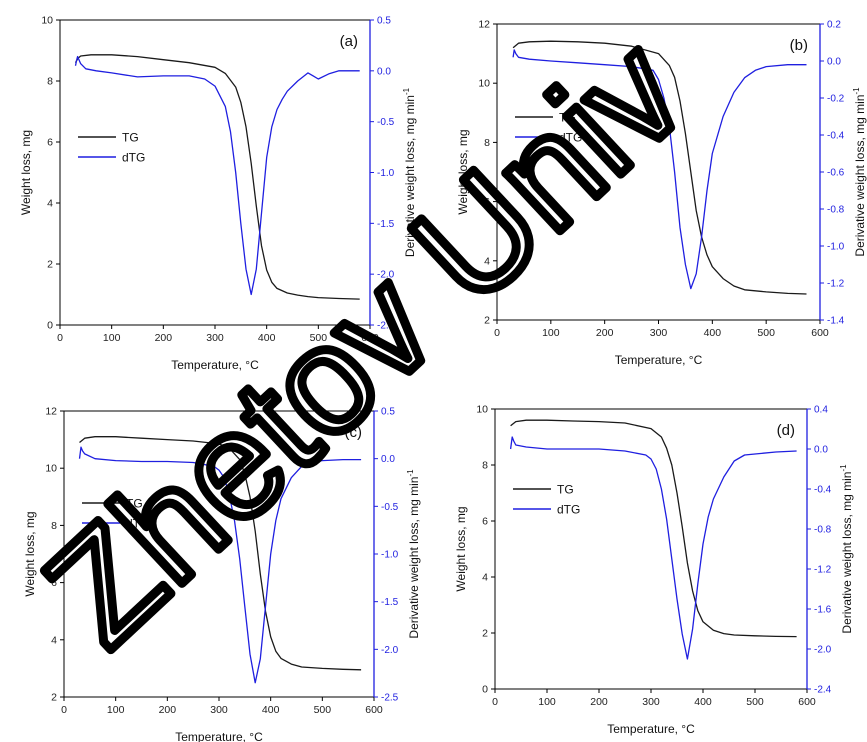 The width and height of the screenshot is (867, 742). What do you see at coordinates (551, 333) in the screenshot?
I see `x-tick-label: 100` at bounding box center [551, 333].